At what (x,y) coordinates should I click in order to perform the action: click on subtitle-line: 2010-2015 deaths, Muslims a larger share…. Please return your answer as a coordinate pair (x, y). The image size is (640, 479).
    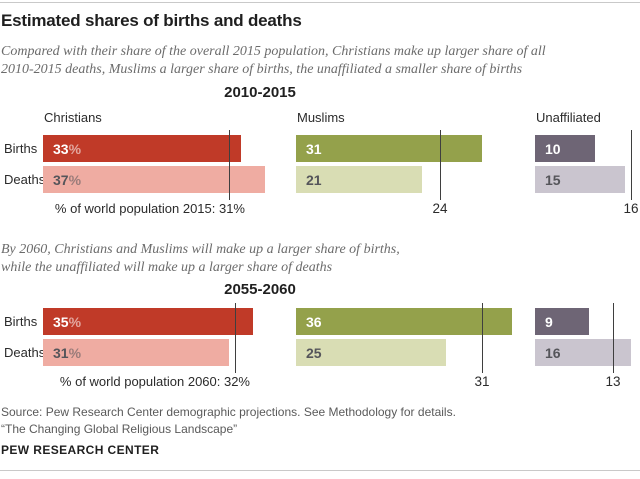
    Looking at the image, I should click on (262, 69).